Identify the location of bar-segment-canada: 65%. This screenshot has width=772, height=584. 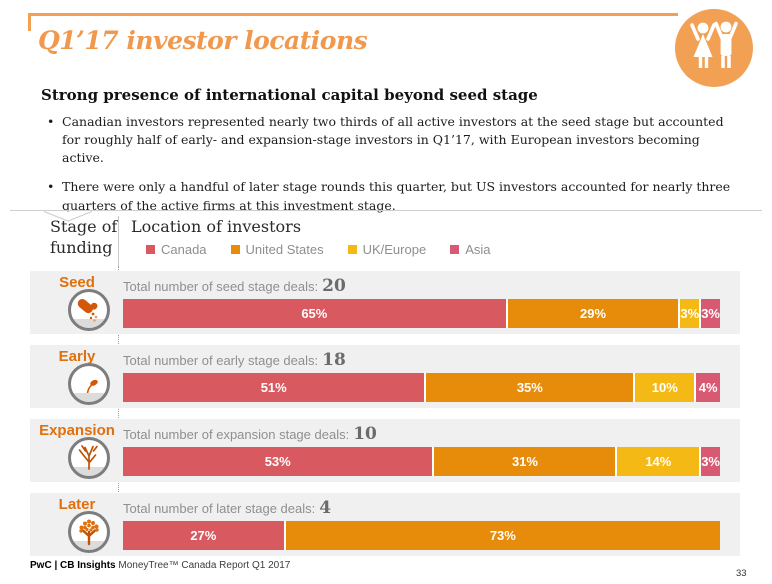
(314, 313).